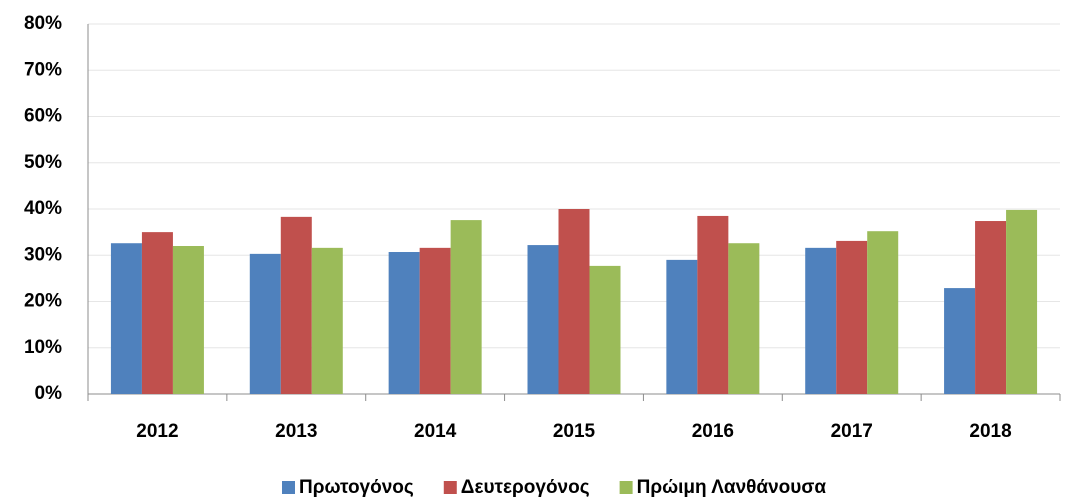 The width and height of the screenshot is (1068, 501). What do you see at coordinates (43, 208) in the screenshot?
I see `y-tick-label: 40%` at bounding box center [43, 208].